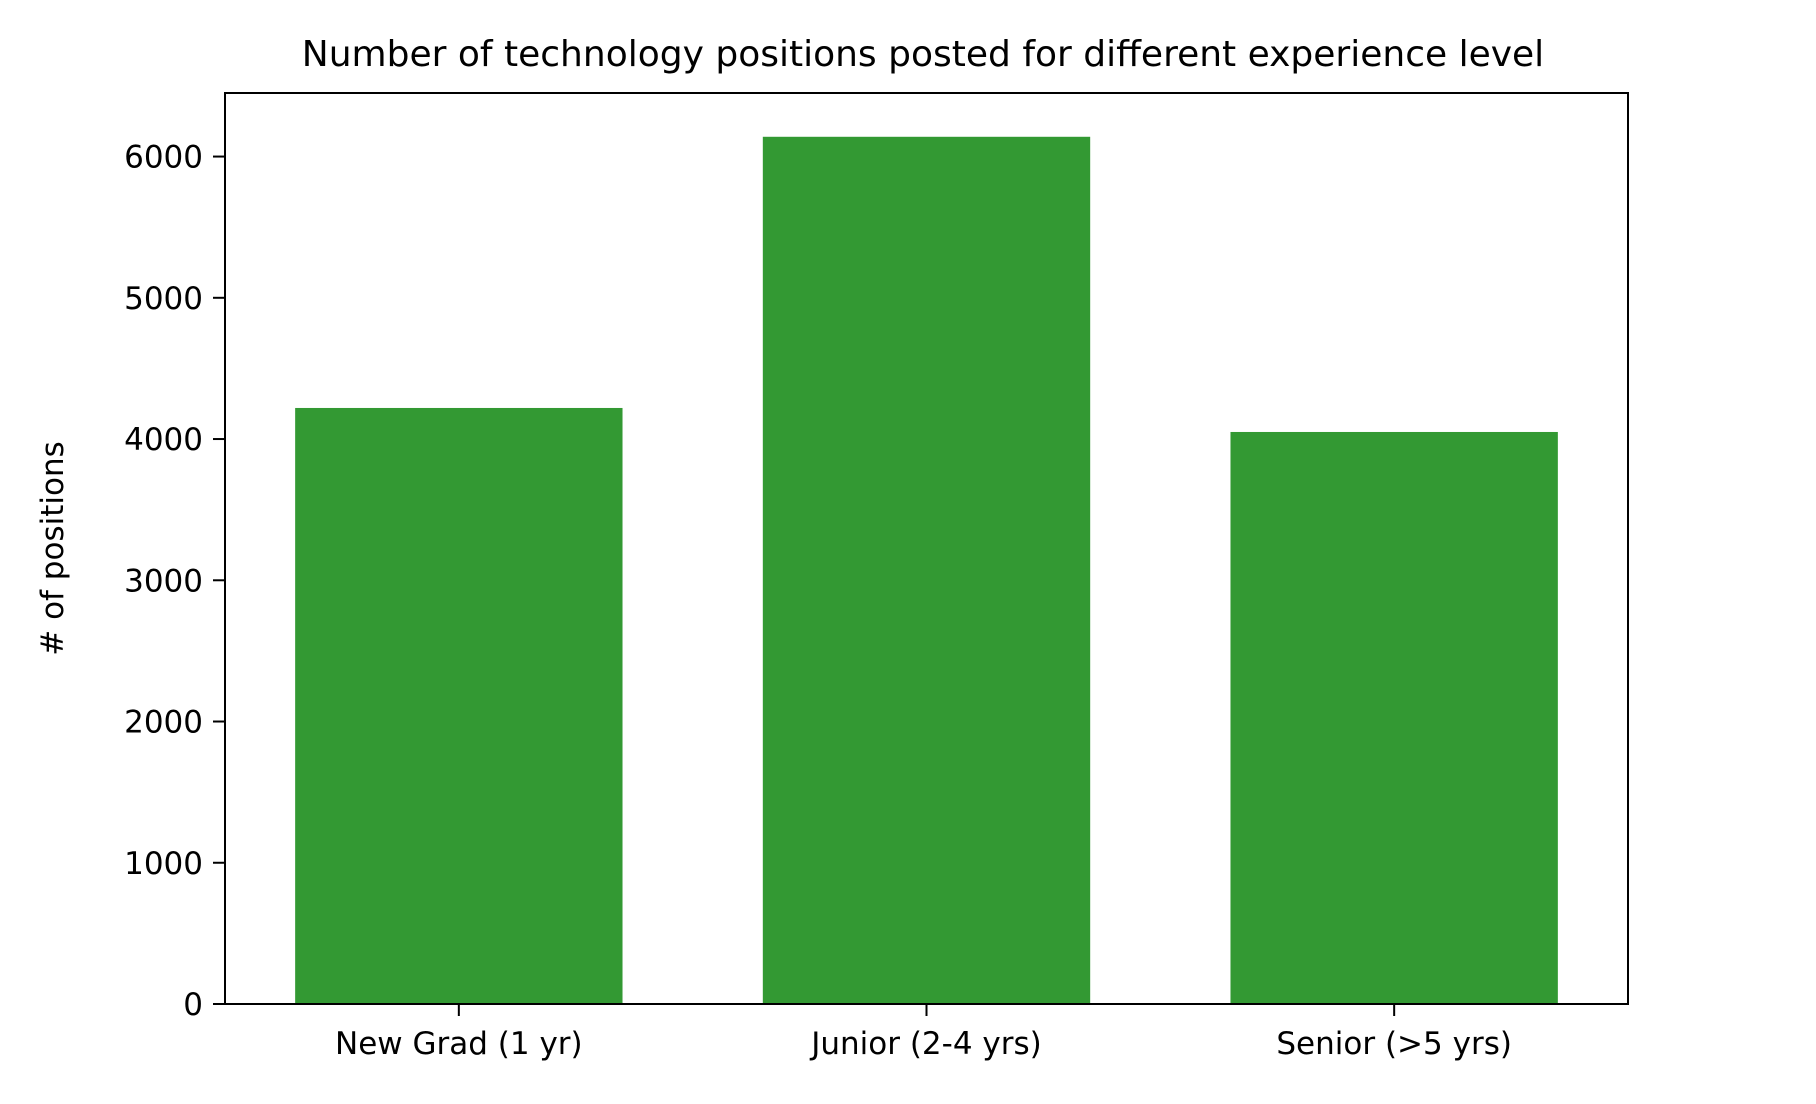 Image resolution: width=1816 pixels, height=1104 pixels. Describe the element at coordinates (163, 581) in the screenshot. I see `y-tick-label: 3000` at that location.